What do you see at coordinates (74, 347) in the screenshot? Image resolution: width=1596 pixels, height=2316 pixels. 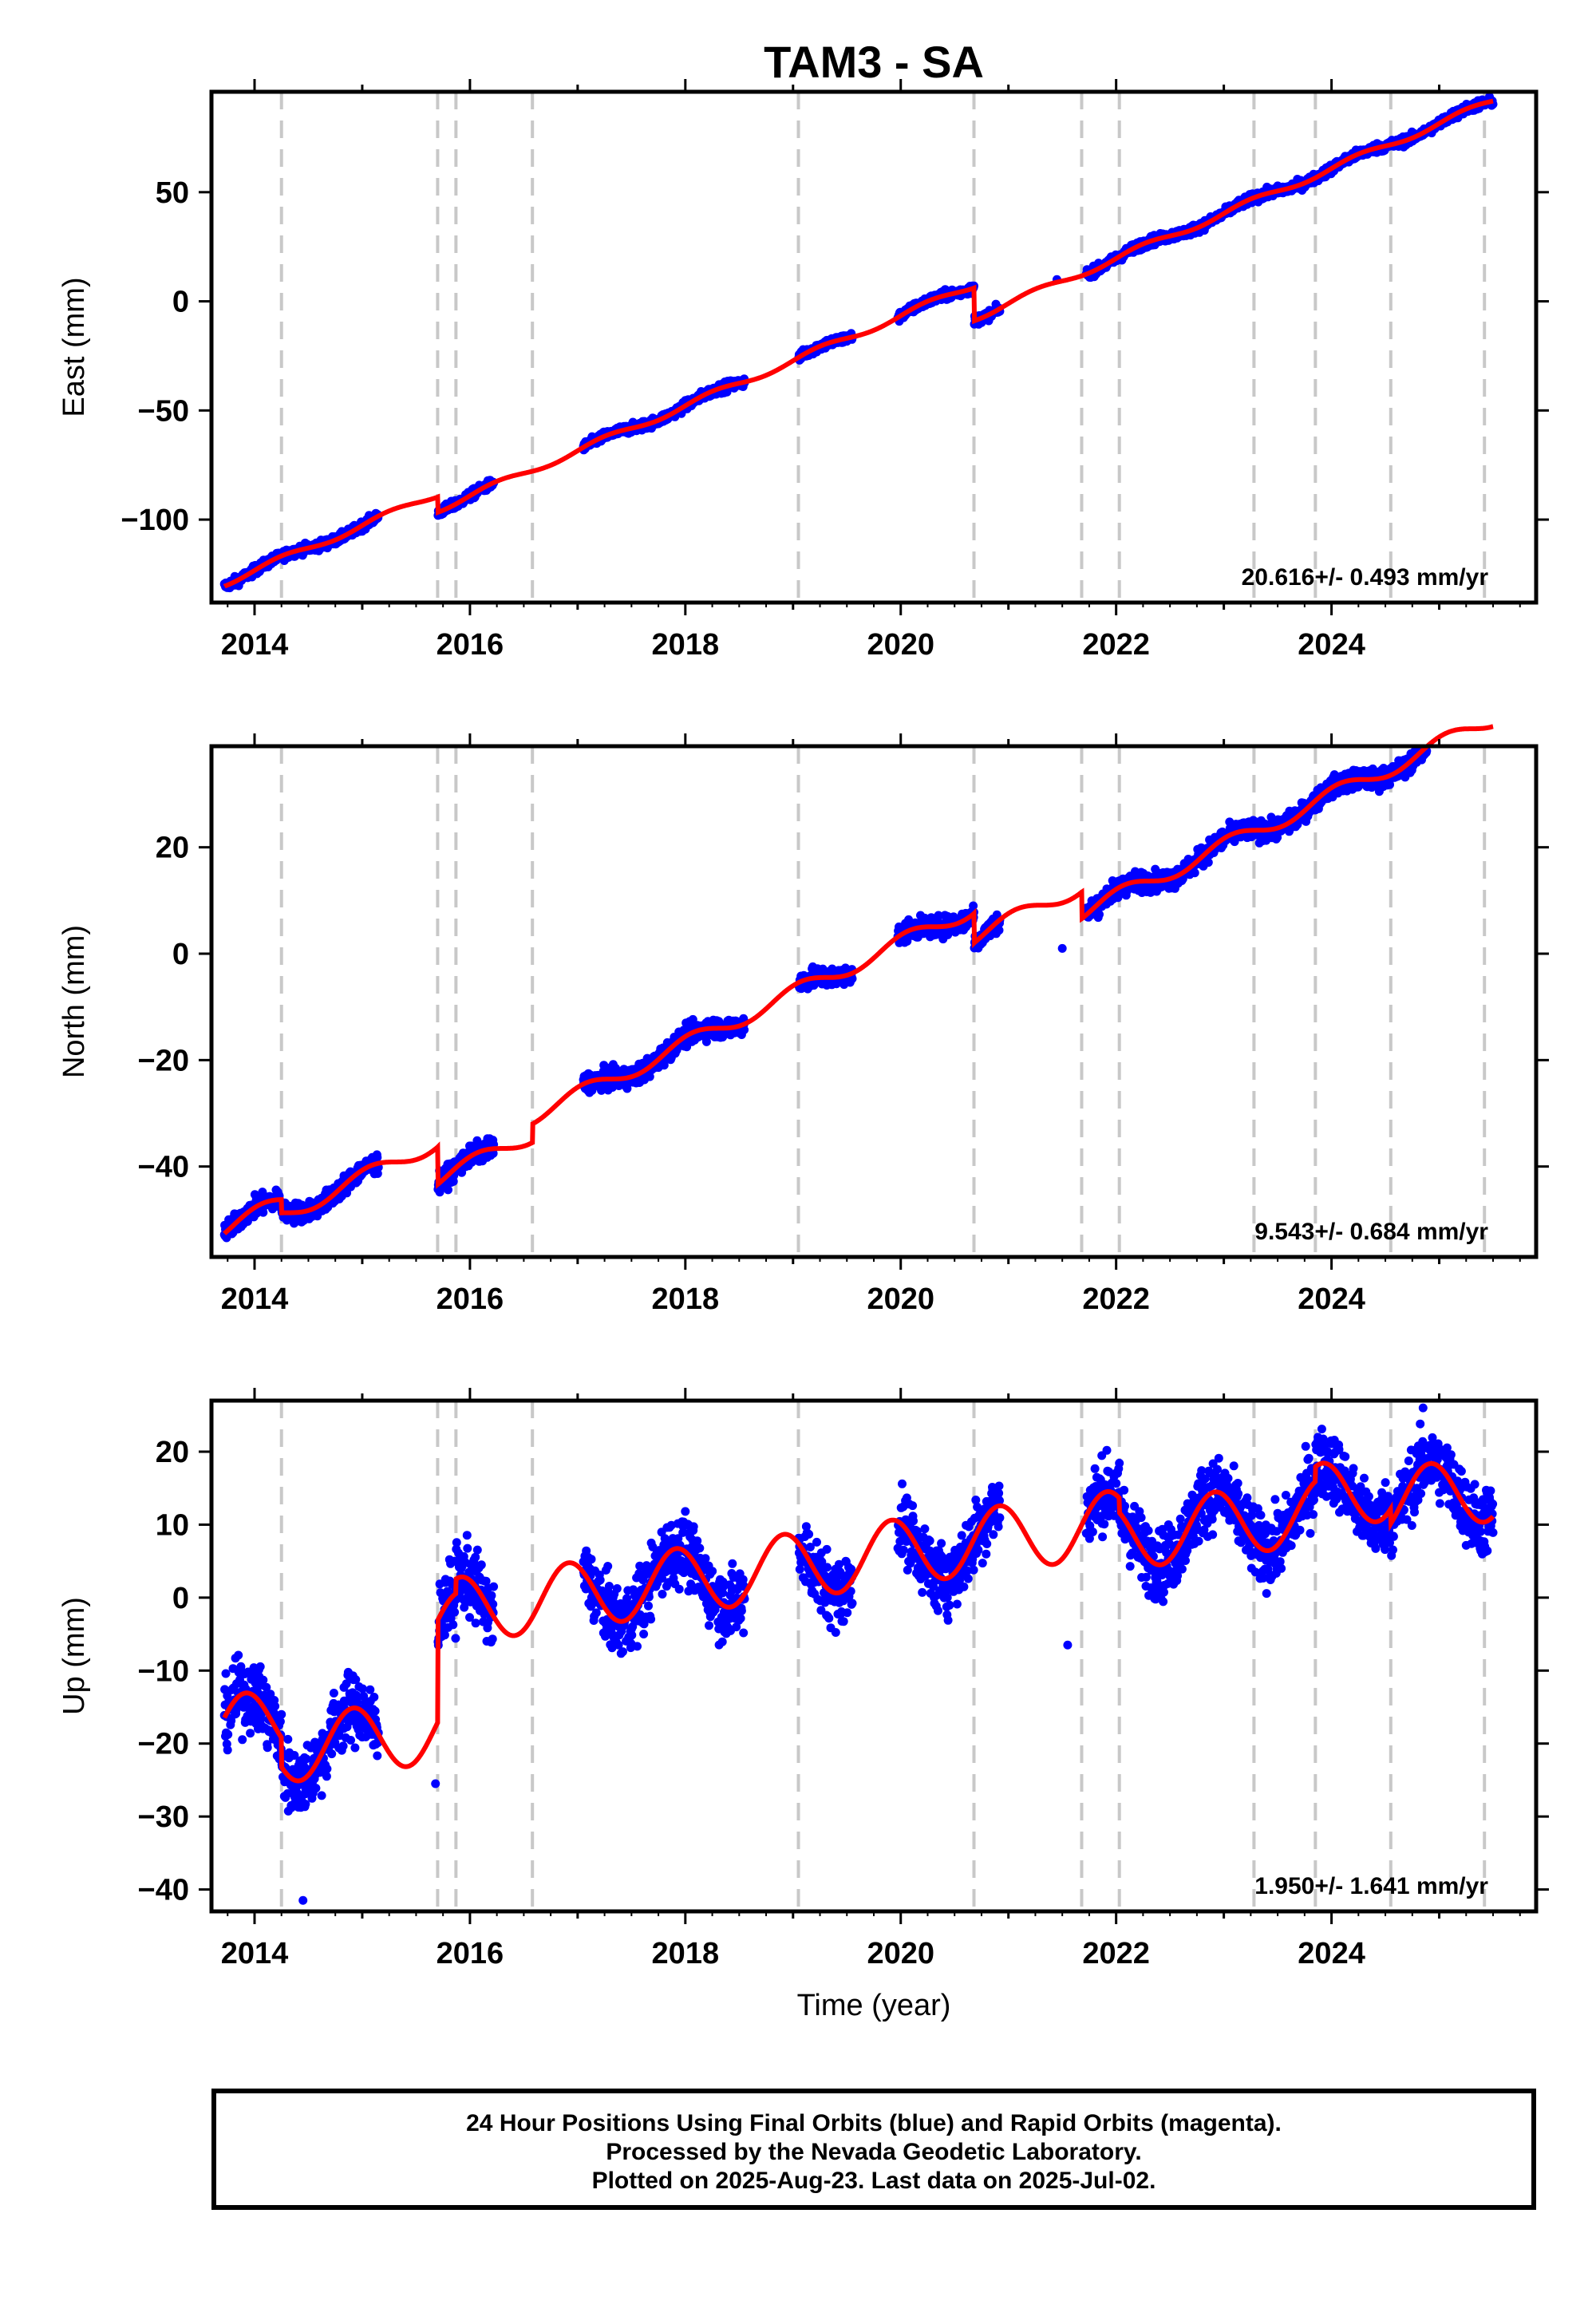 I see `east-axis-label: East (mm)` at bounding box center [74, 347].